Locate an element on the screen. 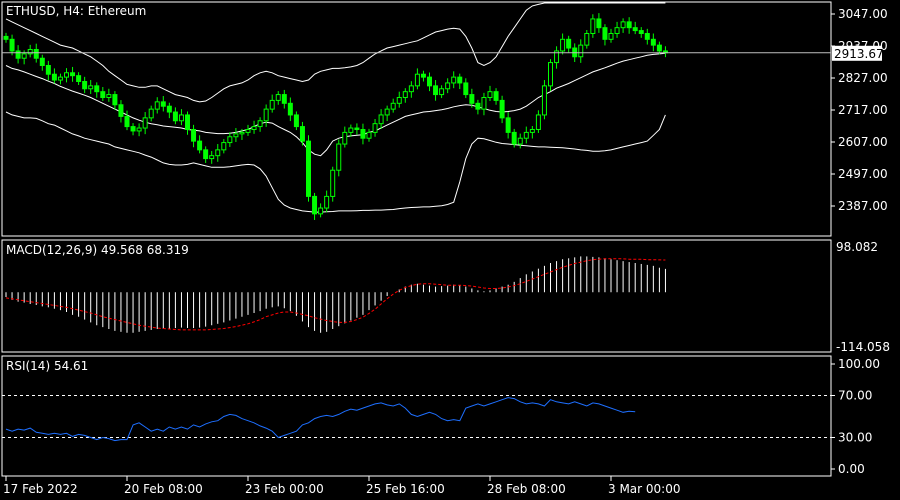 Image resolution: width=900 pixels, height=500 pixels. rsi-title: RSI(14) 54.61 is located at coordinates (47, 366).